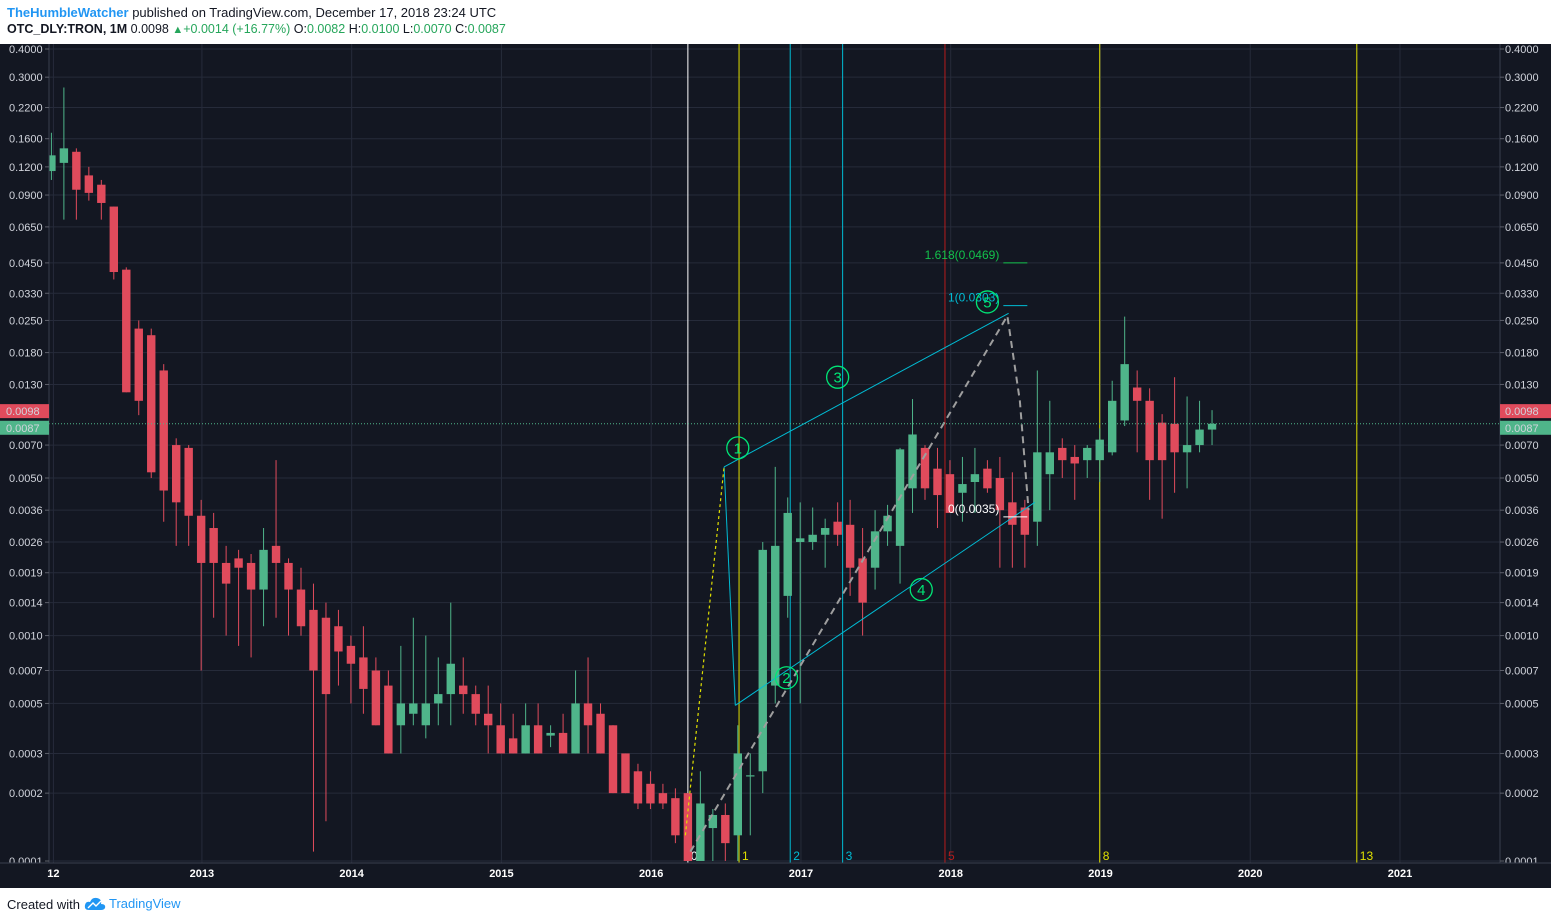 The image size is (1551, 922). Describe the element at coordinates (68, 12) in the screenshot. I see `author-link: TheHumbleWatcher` at that location.